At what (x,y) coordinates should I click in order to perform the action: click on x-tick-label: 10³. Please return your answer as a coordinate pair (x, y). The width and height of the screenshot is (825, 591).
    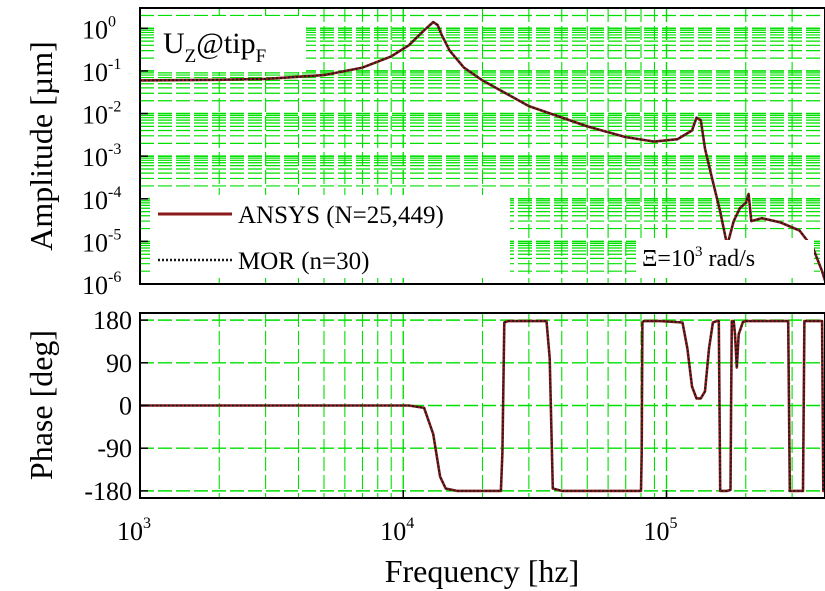
    Looking at the image, I should click on (134, 530).